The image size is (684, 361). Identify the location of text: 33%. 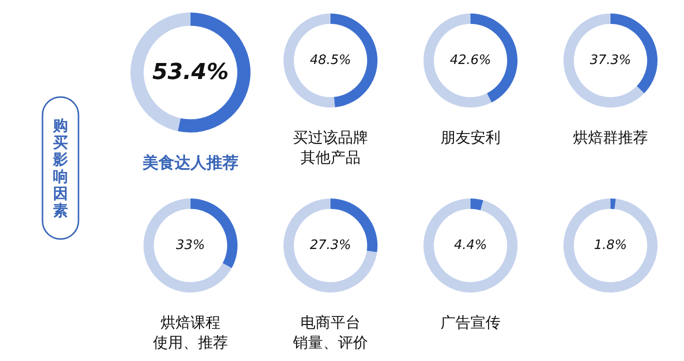
(190, 245).